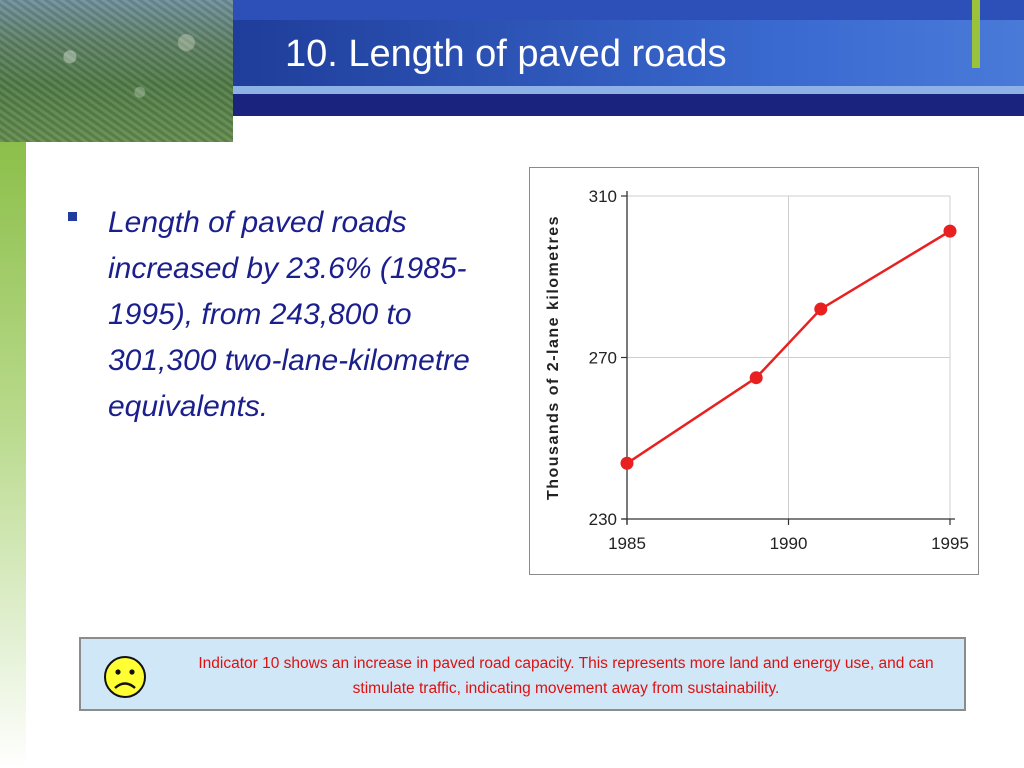 This screenshot has height=768, width=1024. I want to click on x-tick-label: 1985, so click(627, 543).